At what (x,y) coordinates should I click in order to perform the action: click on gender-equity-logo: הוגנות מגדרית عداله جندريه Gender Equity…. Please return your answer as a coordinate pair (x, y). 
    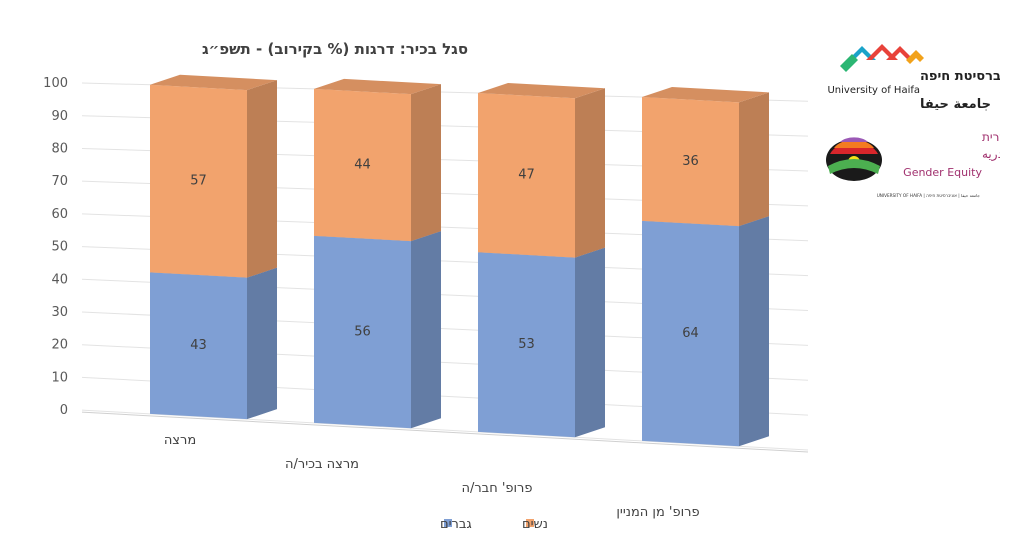
    Looking at the image, I should click on (913, 164).